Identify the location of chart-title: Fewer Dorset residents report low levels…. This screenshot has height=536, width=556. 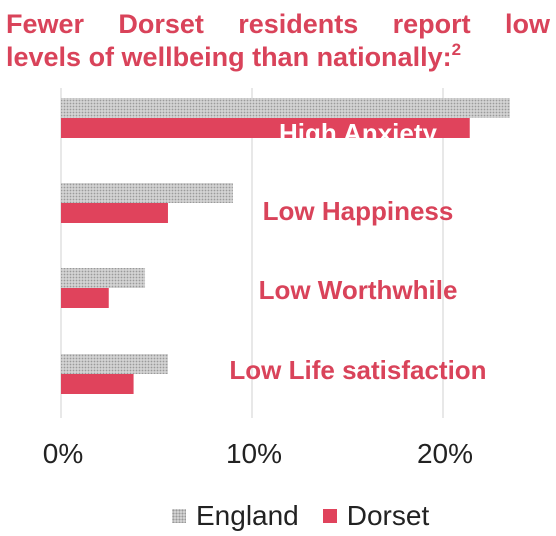
(278, 41).